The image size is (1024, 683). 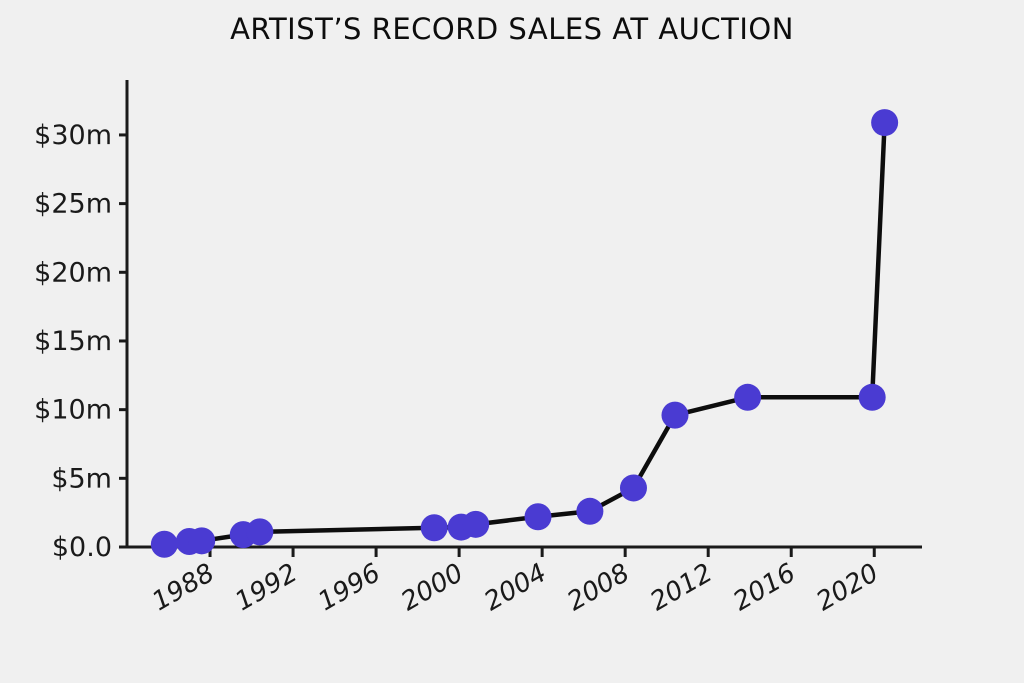 I want to click on y-axis-tick-label: $30m, so click(x=73, y=135).